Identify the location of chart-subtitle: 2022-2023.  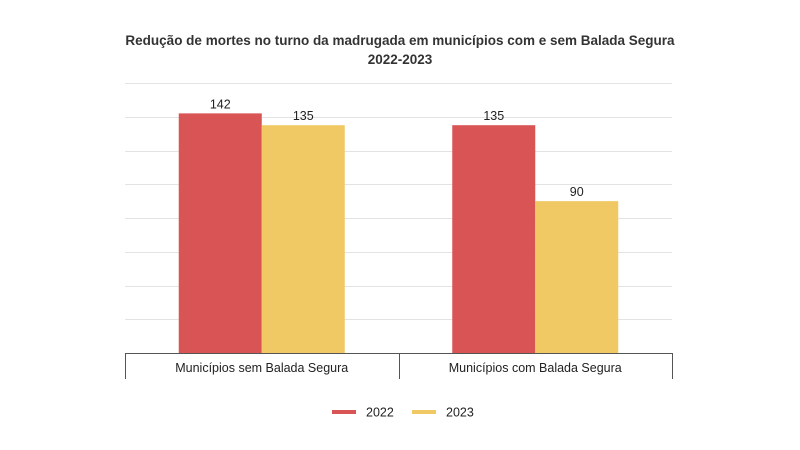
(400, 59).